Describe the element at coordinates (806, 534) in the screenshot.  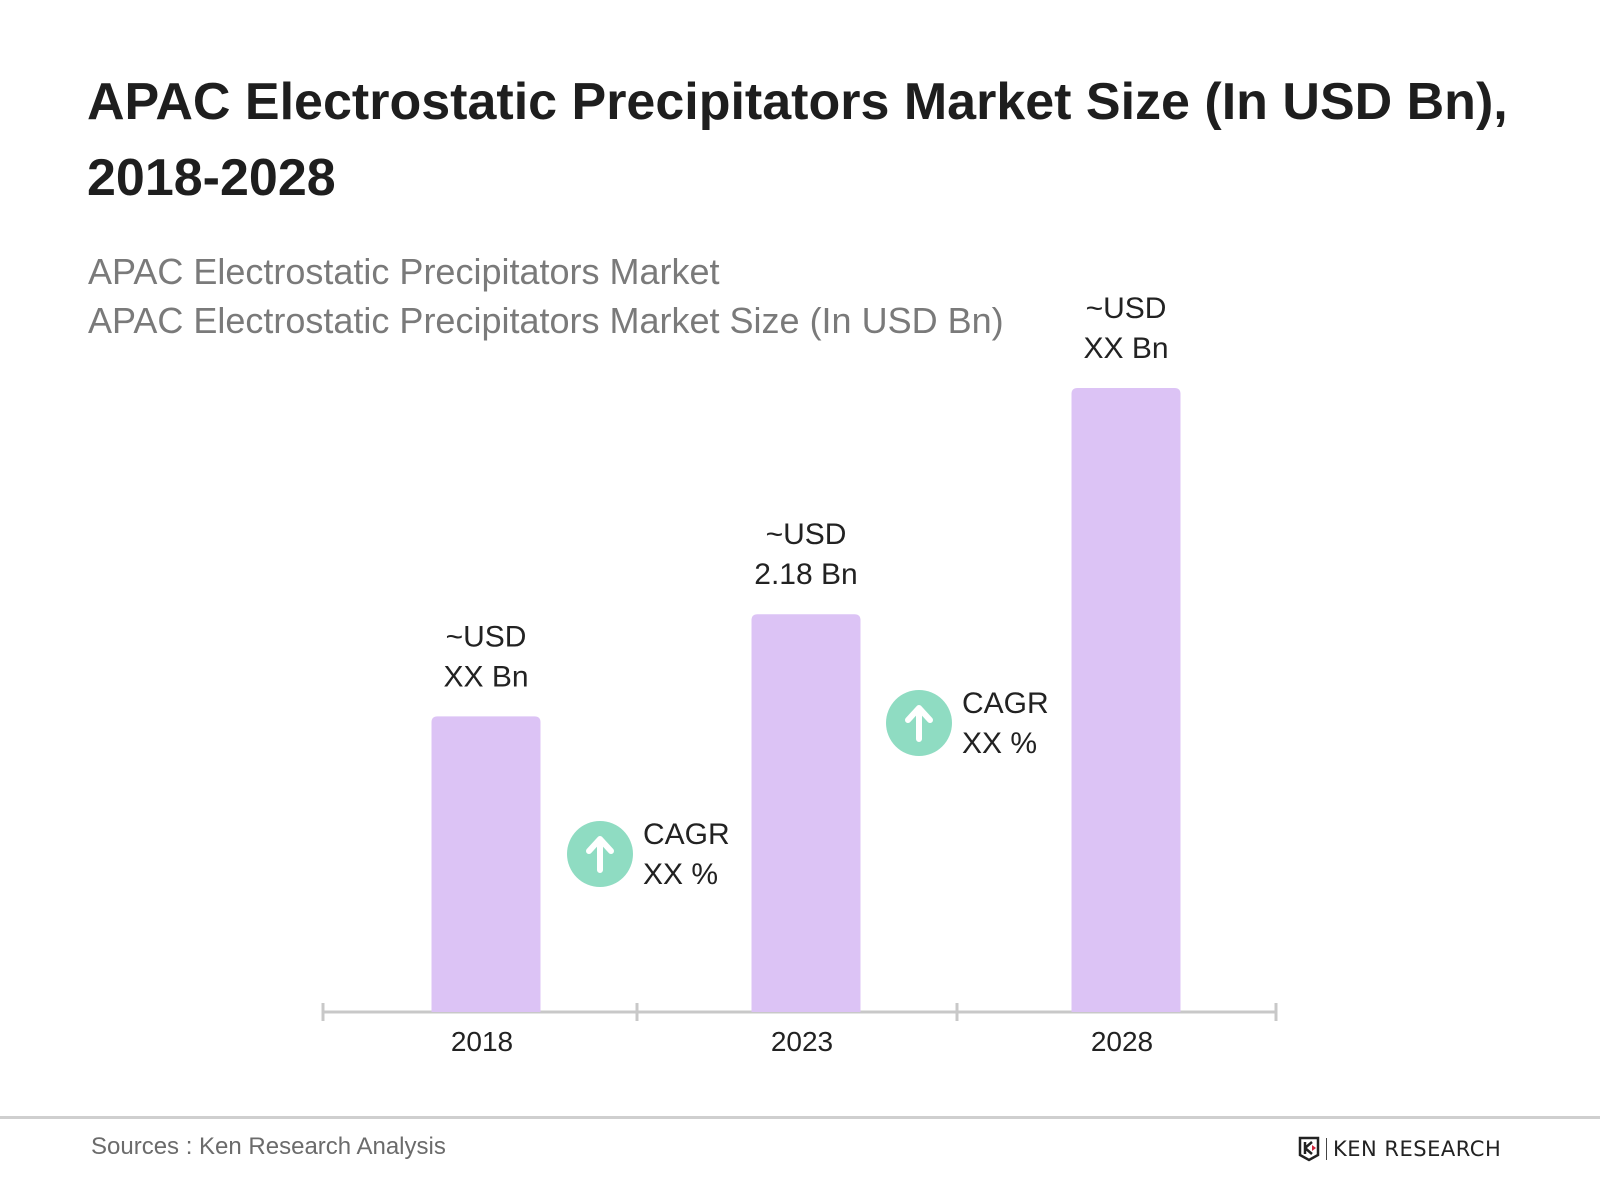
I see `data-label-2023: ~USD` at that location.